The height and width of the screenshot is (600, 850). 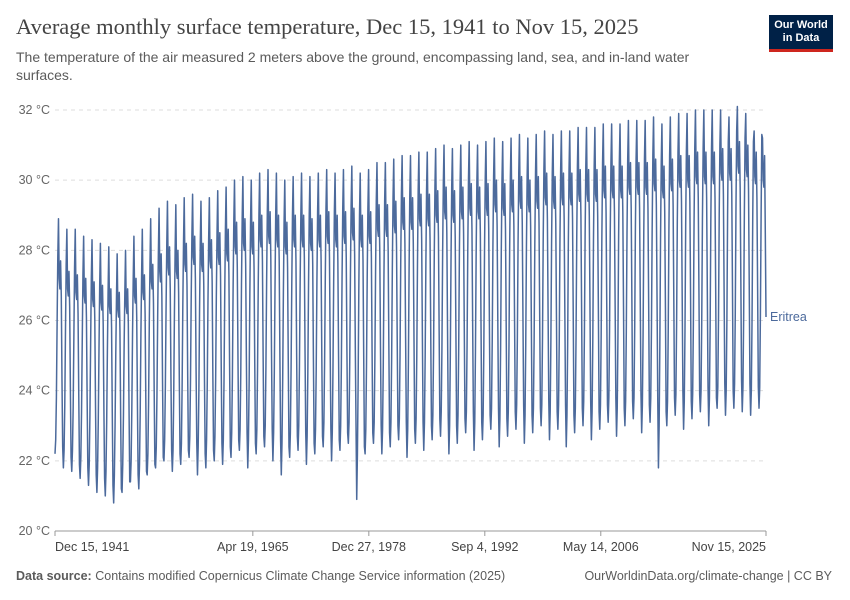 What do you see at coordinates (34, 180) in the screenshot?
I see `y-tick-label: 30 °C` at bounding box center [34, 180].